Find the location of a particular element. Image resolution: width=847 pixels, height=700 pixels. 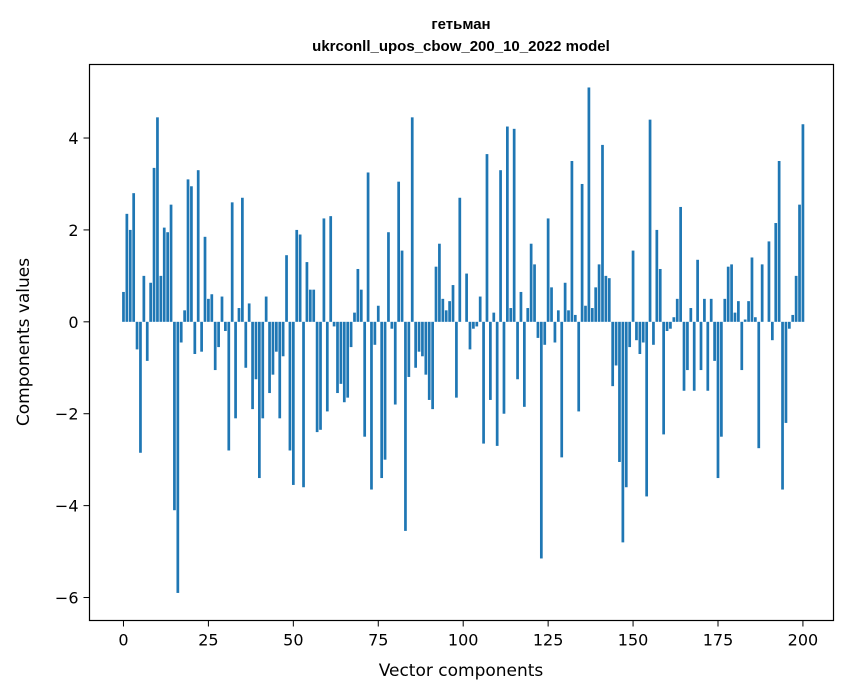

chart-title-line1: гетьман is located at coordinates (460, 24).